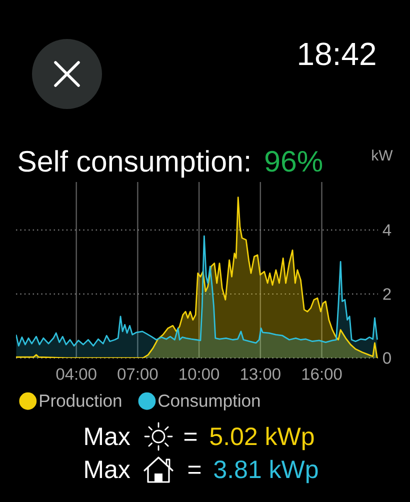  I want to click on legend-label: Production, so click(81, 400).